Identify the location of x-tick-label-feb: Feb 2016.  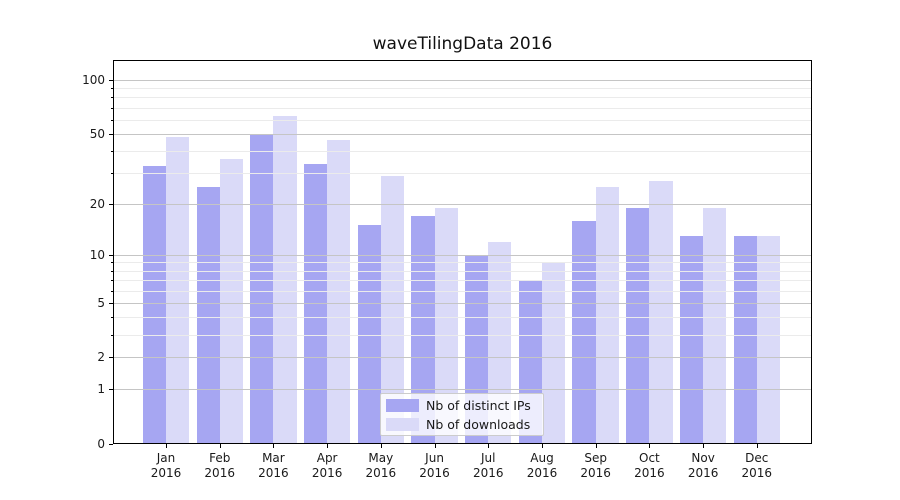
(220, 466).